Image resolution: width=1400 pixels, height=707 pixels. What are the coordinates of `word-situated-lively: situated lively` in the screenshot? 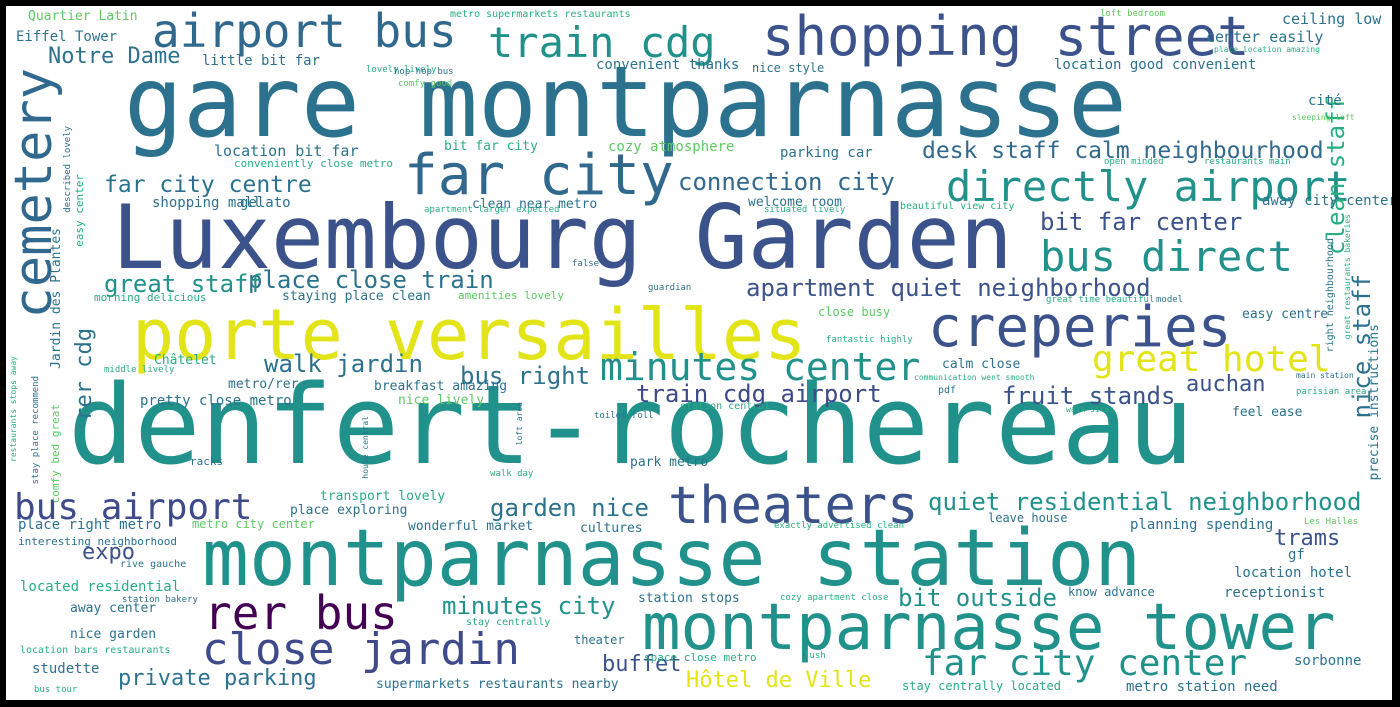 It's located at (805, 210).